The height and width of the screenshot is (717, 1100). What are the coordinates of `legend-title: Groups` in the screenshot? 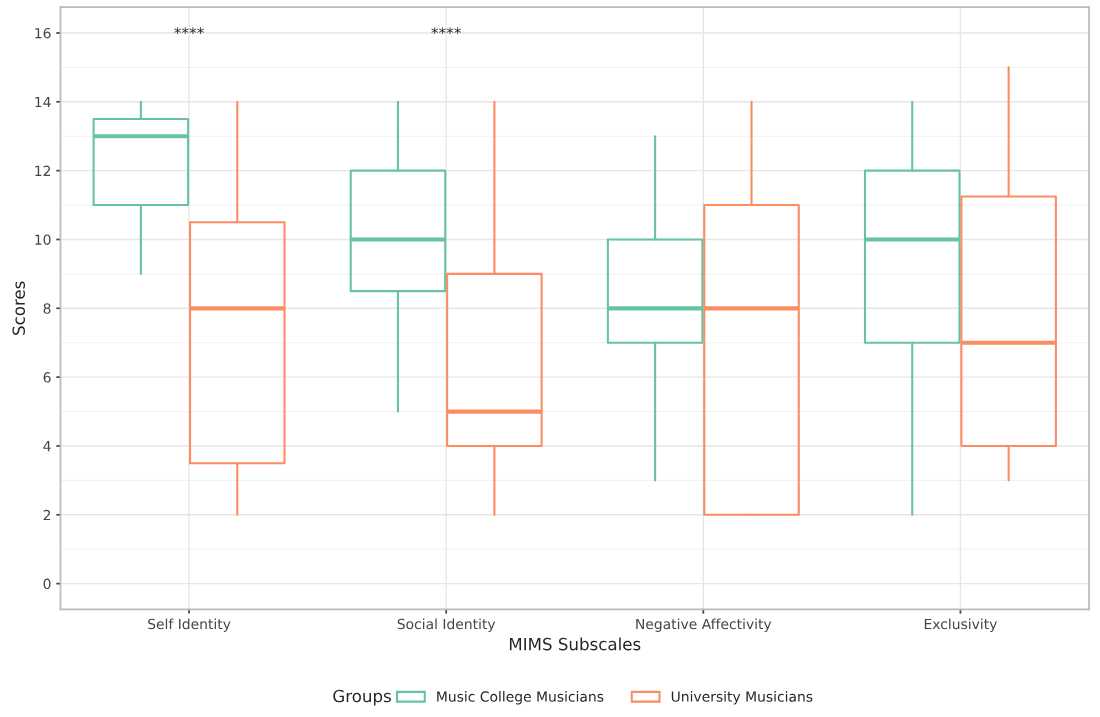 It's located at (362, 697).